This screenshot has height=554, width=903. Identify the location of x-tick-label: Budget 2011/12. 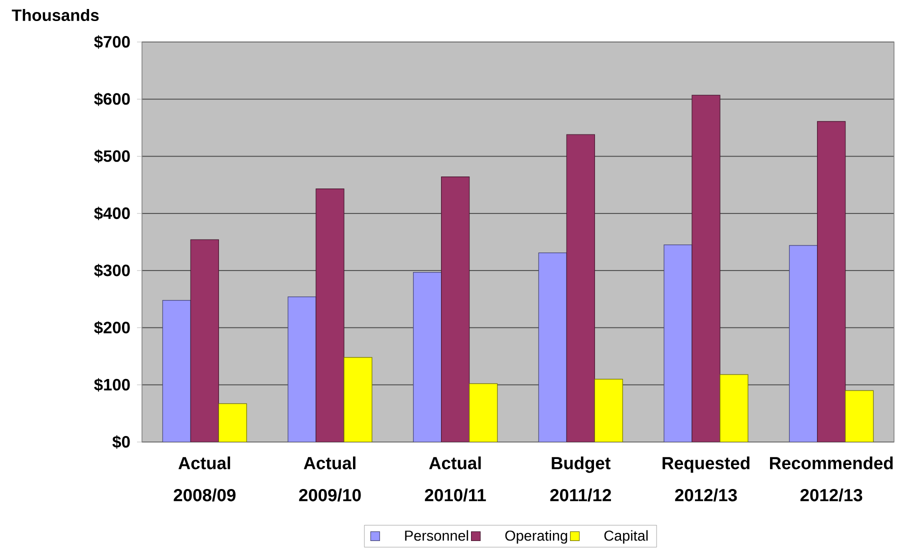
(580, 479).